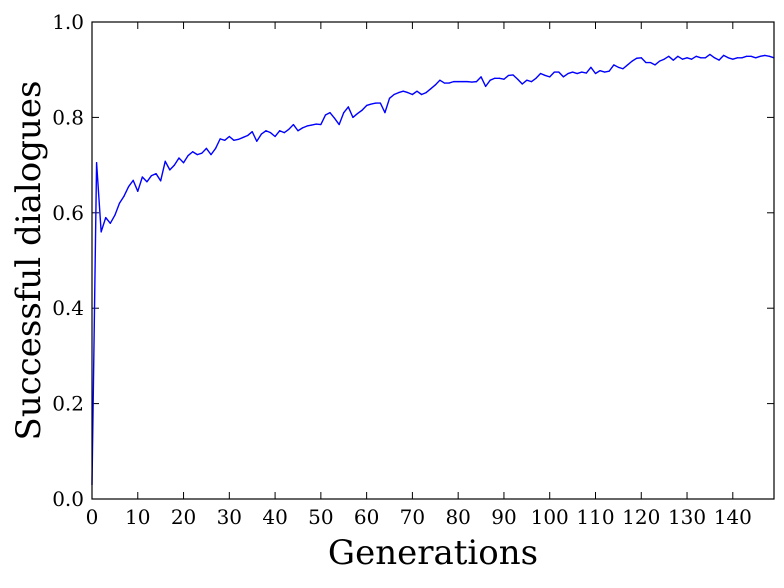 The width and height of the screenshot is (784, 588). Describe the element at coordinates (183, 517) in the screenshot. I see `x-tick-label: 20` at that location.